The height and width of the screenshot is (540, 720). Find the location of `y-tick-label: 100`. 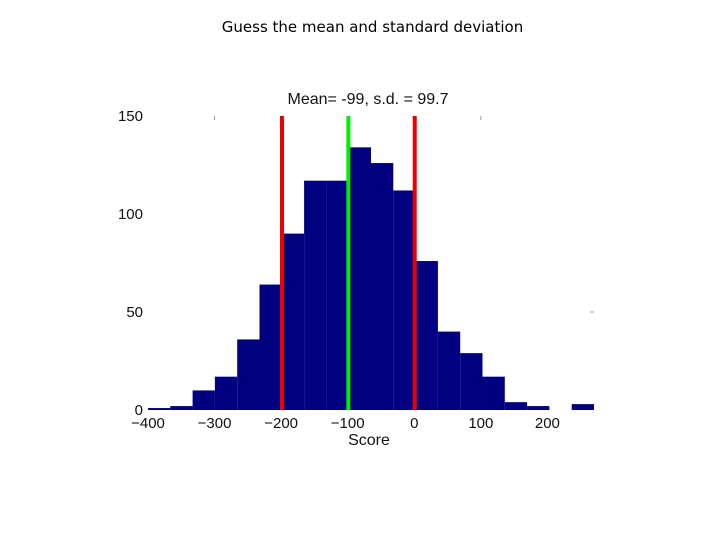

y-tick-label: 100 is located at coordinates (130, 214).